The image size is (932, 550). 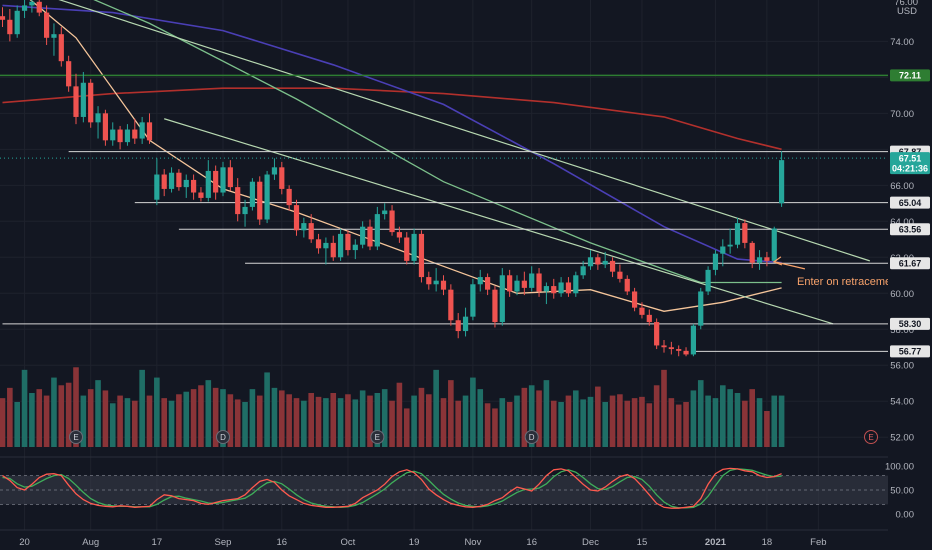 I want to click on price-tick-label: 64.00, so click(x=902, y=222).